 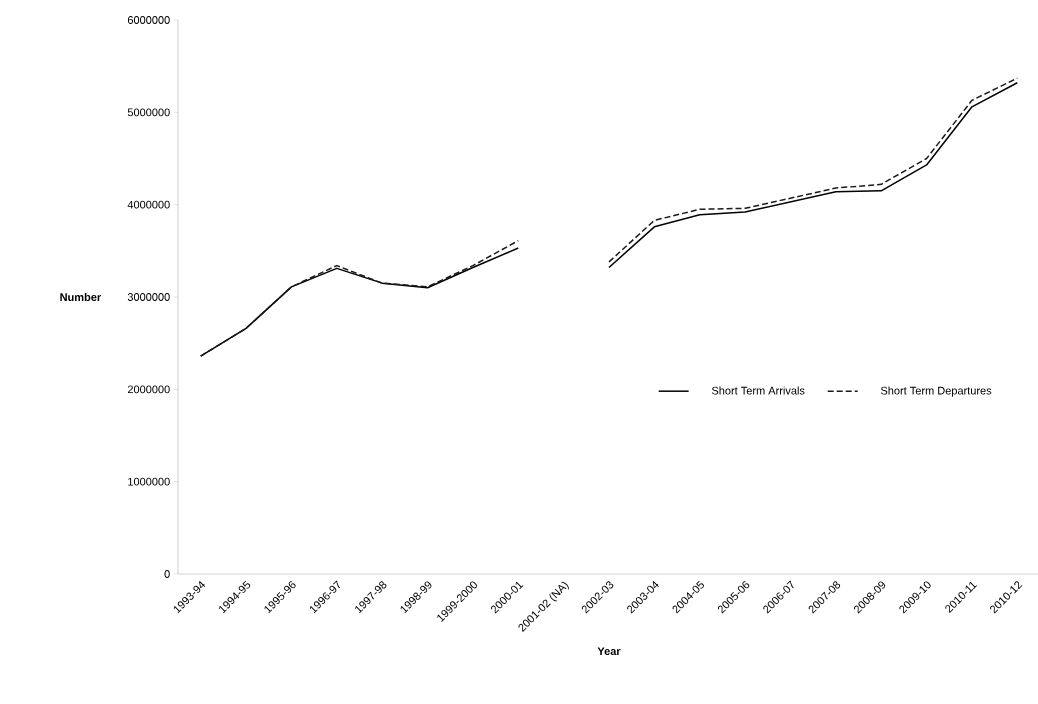 I want to click on y-tick-label: 1000000, so click(x=149, y=481).